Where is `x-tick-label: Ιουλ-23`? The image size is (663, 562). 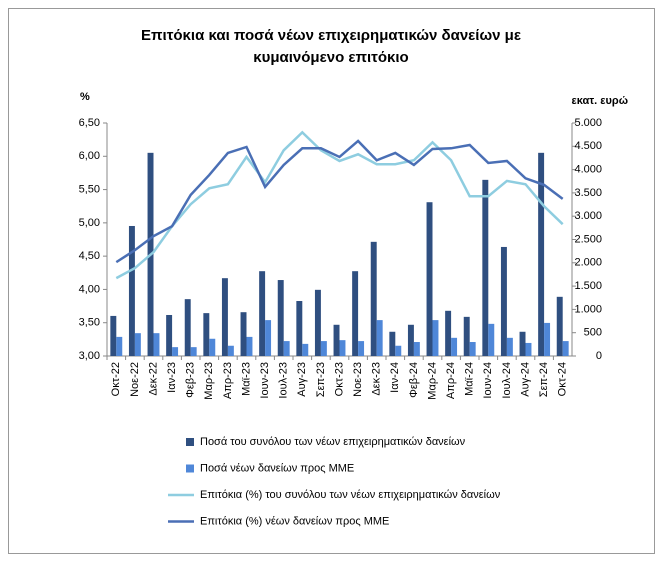
x-tick-label: Ιουλ-23 is located at coordinates (284, 380).